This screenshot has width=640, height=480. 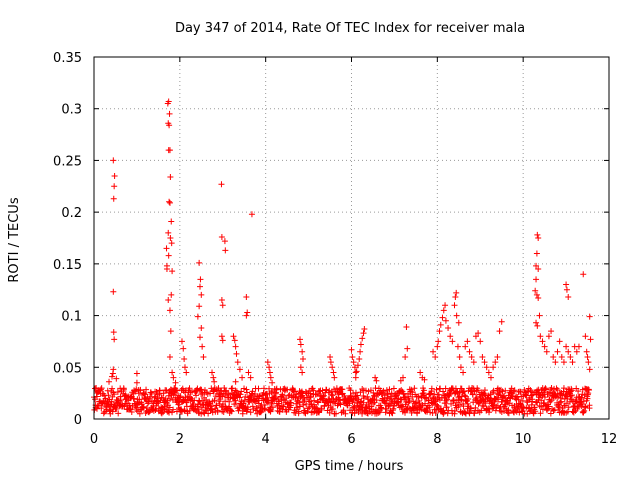 I want to click on x-axis-label: GPS time / hours, so click(x=349, y=466).